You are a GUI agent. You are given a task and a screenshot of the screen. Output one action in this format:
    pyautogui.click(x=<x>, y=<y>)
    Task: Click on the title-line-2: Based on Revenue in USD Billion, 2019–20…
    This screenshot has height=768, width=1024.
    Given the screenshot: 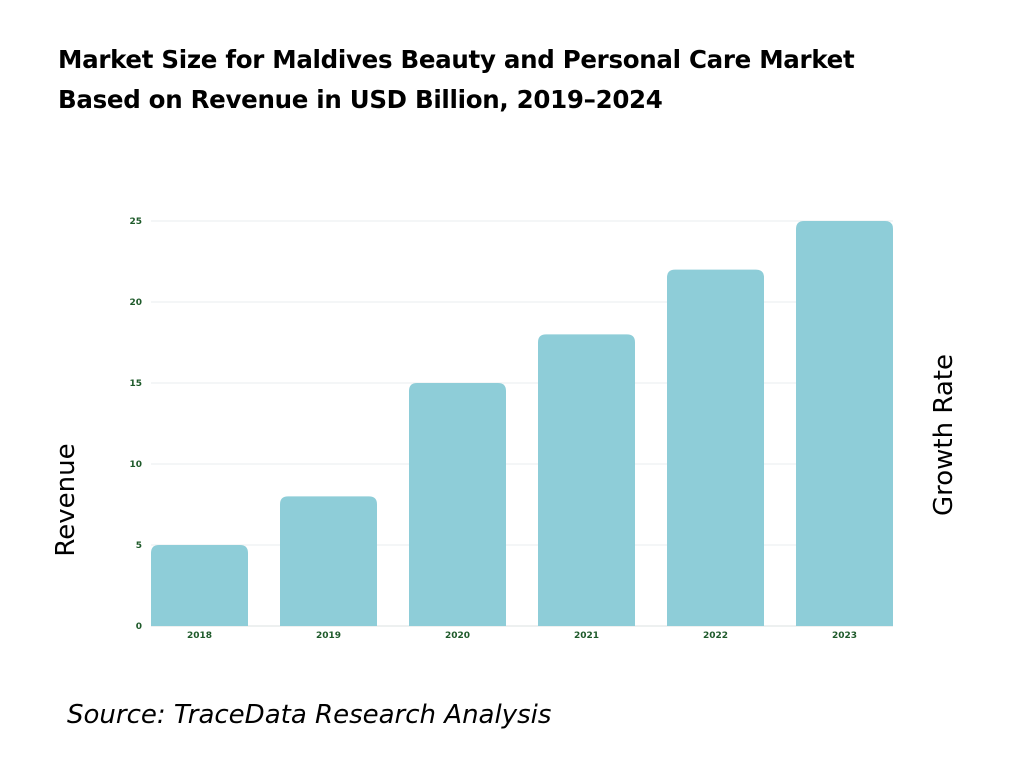 What is the action you would take?
    pyautogui.click(x=360, y=99)
    